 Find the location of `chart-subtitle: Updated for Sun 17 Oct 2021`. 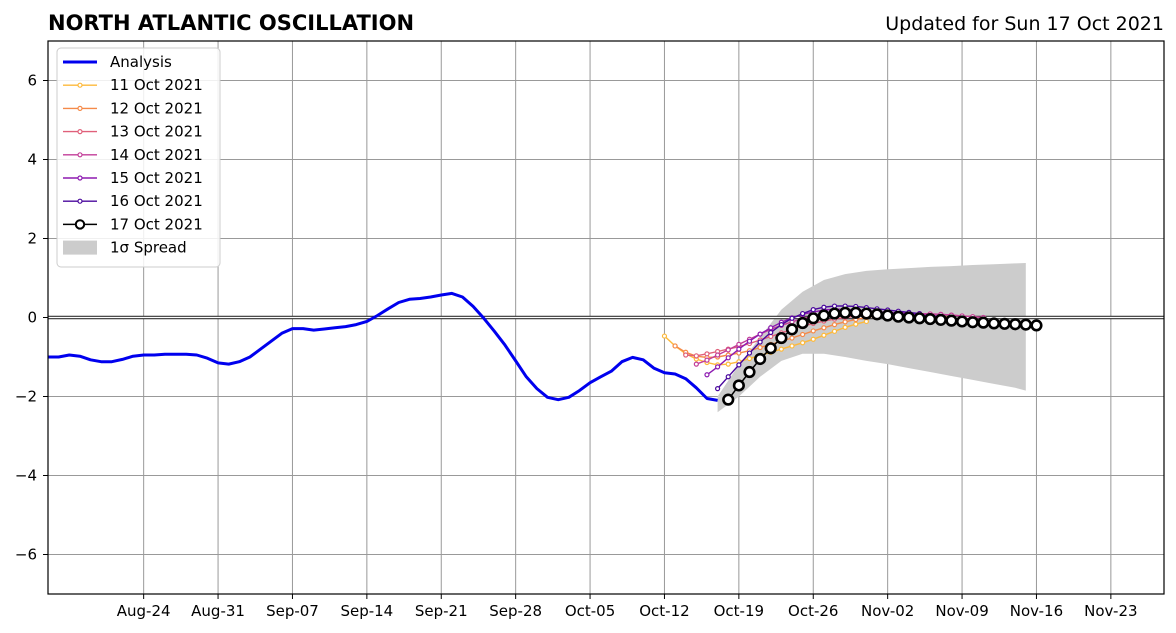

chart-subtitle: Updated for Sun 17 Oct 2021 is located at coordinates (1024, 24).